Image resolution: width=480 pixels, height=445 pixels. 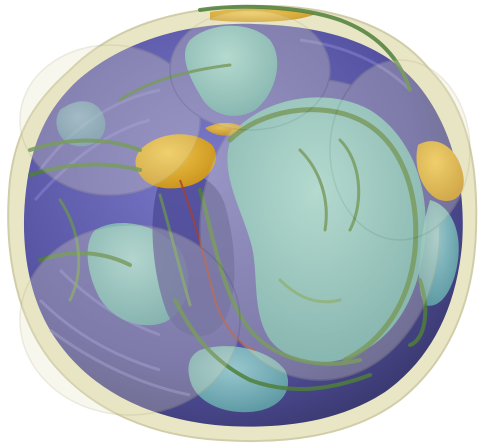 What do you see at coordinates (217, 265) in the screenshot?
I see `red-vessel` at bounding box center [217, 265].